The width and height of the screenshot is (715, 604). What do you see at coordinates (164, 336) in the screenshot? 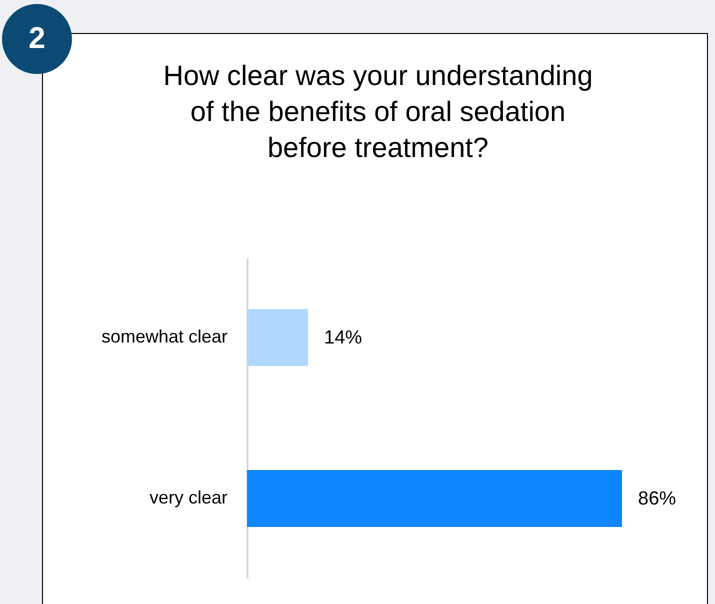
I see `y-tick-label: somewhat clear` at bounding box center [164, 336].